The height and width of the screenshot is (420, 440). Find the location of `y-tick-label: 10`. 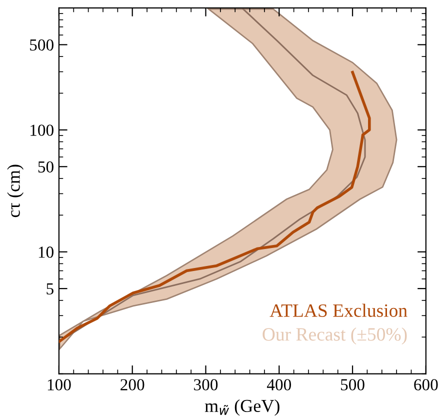

y-tick-label: 10 is located at coordinates (46, 252).